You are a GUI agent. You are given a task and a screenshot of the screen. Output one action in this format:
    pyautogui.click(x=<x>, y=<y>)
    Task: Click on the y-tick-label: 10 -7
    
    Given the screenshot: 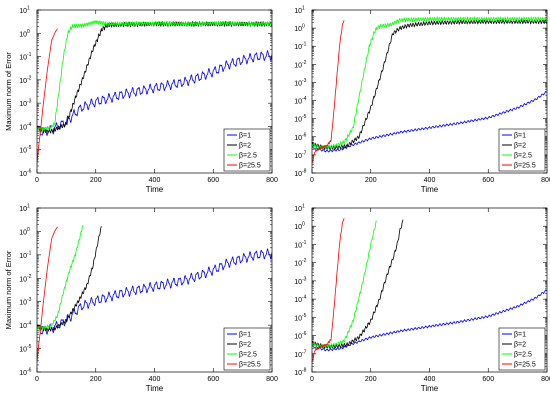 What is the action you would take?
    pyautogui.click(x=300, y=155)
    